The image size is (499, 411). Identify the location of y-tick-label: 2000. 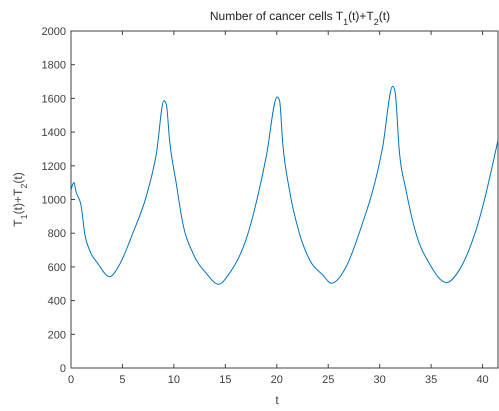
(54, 32).